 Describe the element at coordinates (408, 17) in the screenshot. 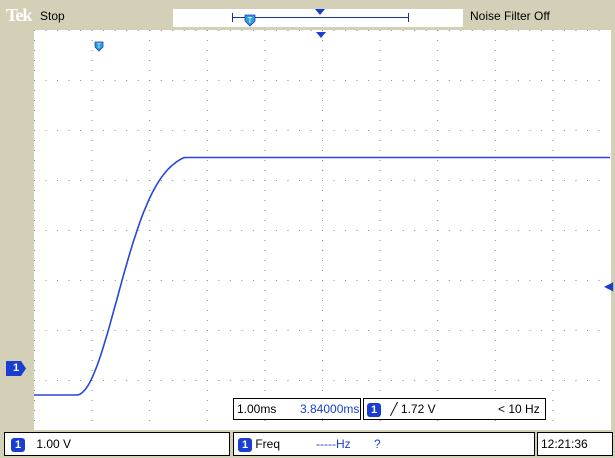

I see `record-window-right-cap` at that location.